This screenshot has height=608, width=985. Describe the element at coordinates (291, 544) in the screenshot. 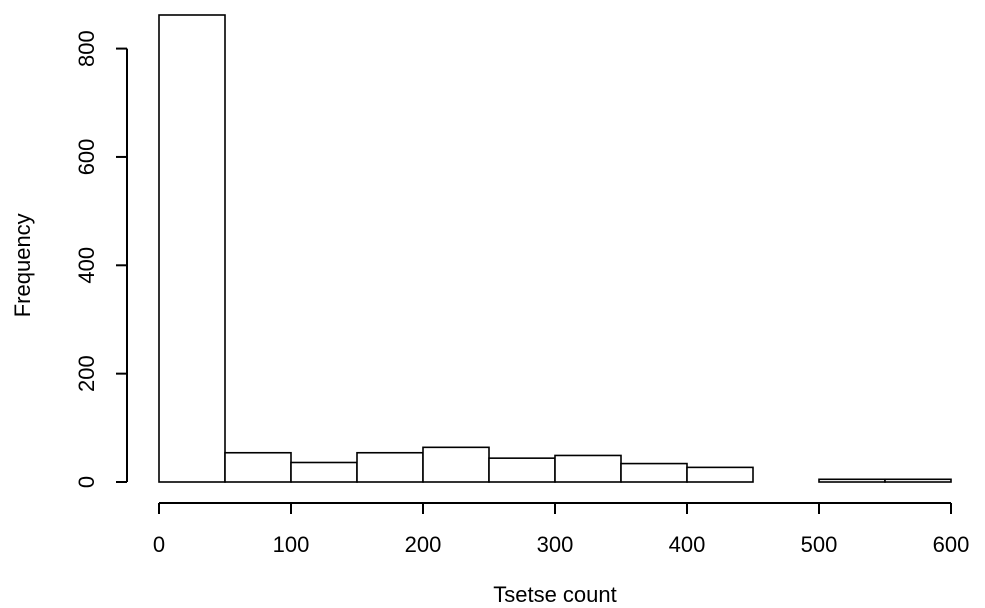

I see `x-tick-label: 100` at that location.